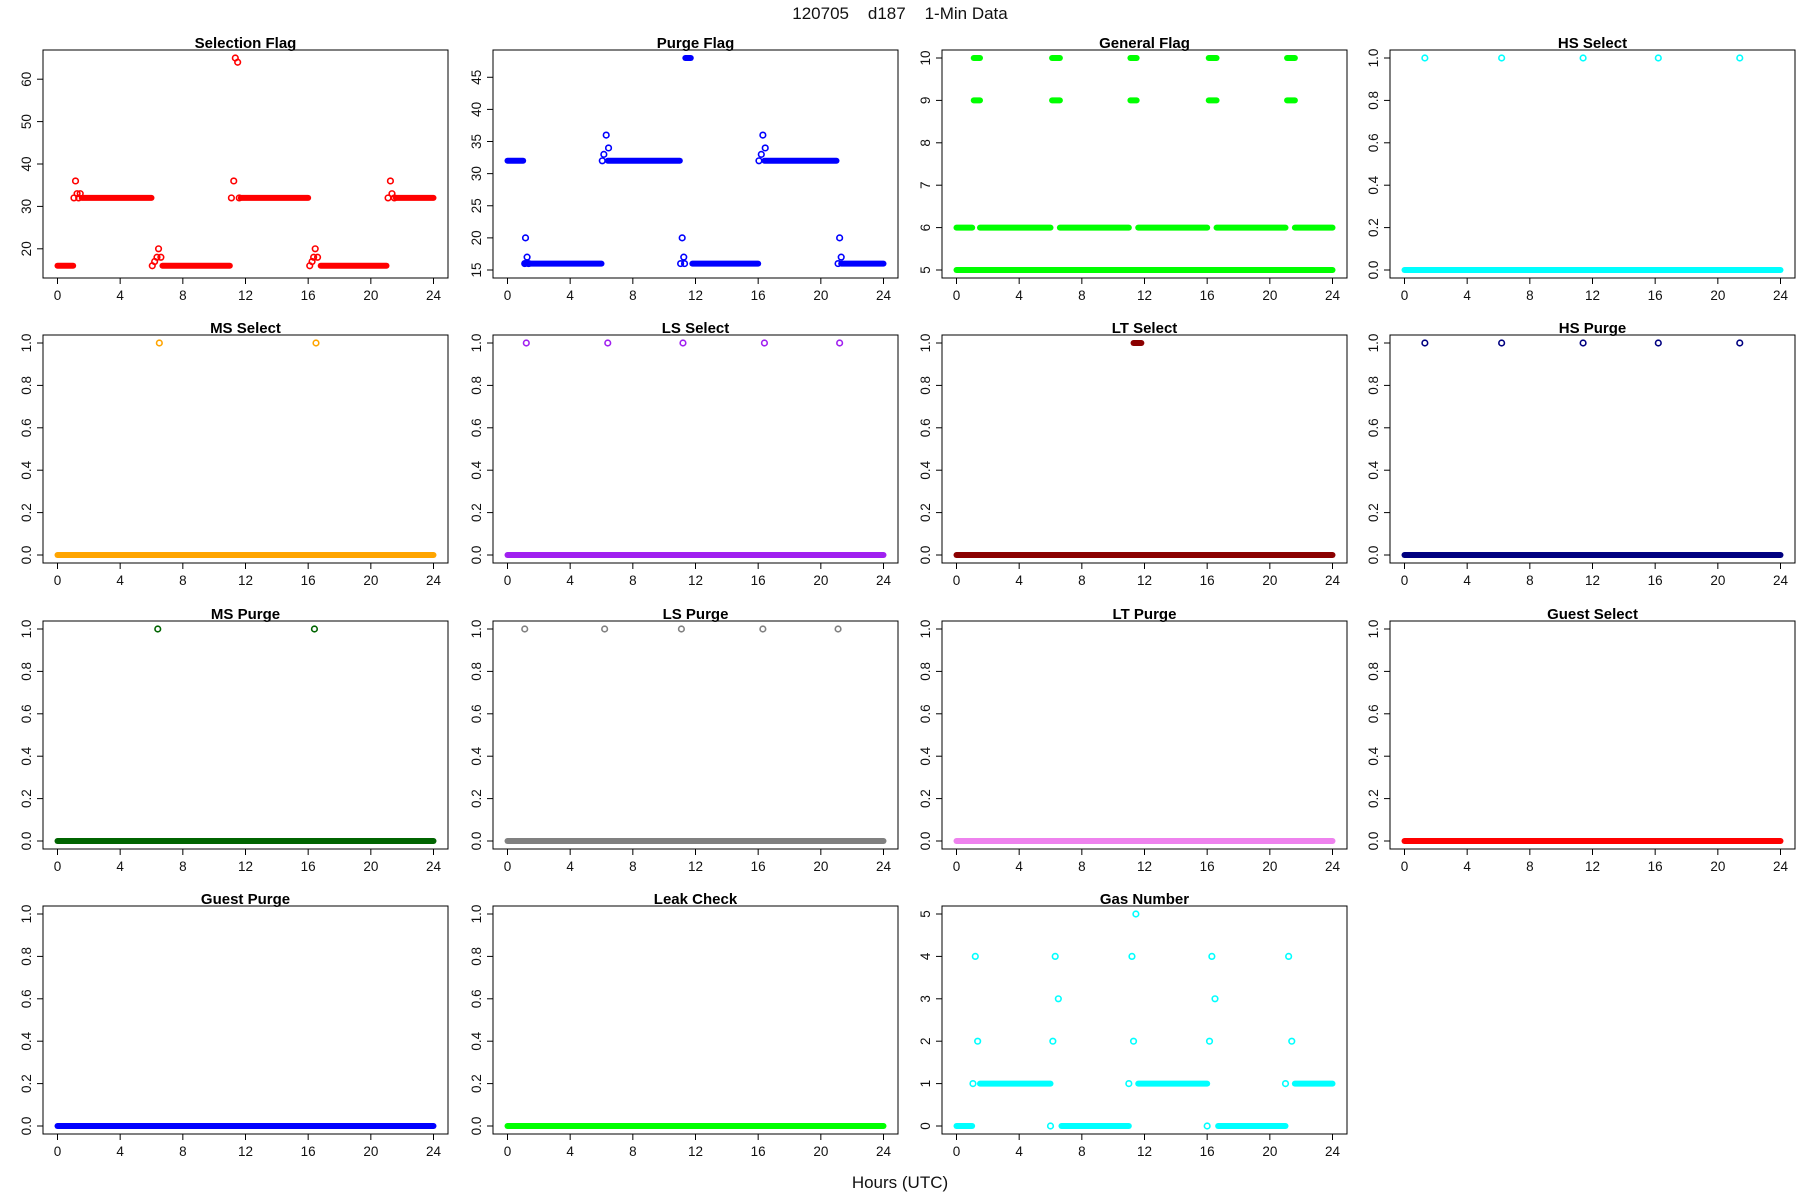 The width and height of the screenshot is (1800, 1200). I want to click on panel-hs-select: HS Select 0 4 8 12 16 20 24 0.0 0.2 0.4 0.6 0.8 1.0, so click(1581, 169).